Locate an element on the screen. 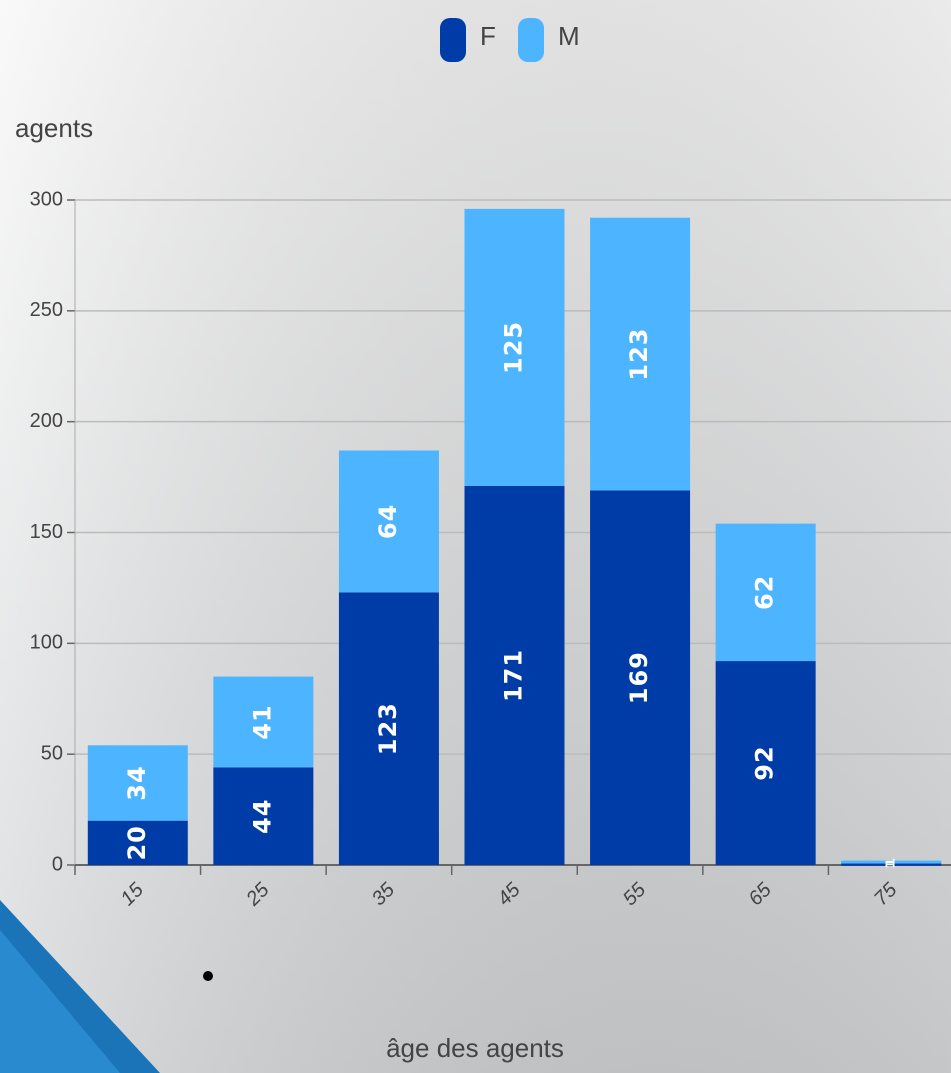  data-label: 20 is located at coordinates (137, 842).